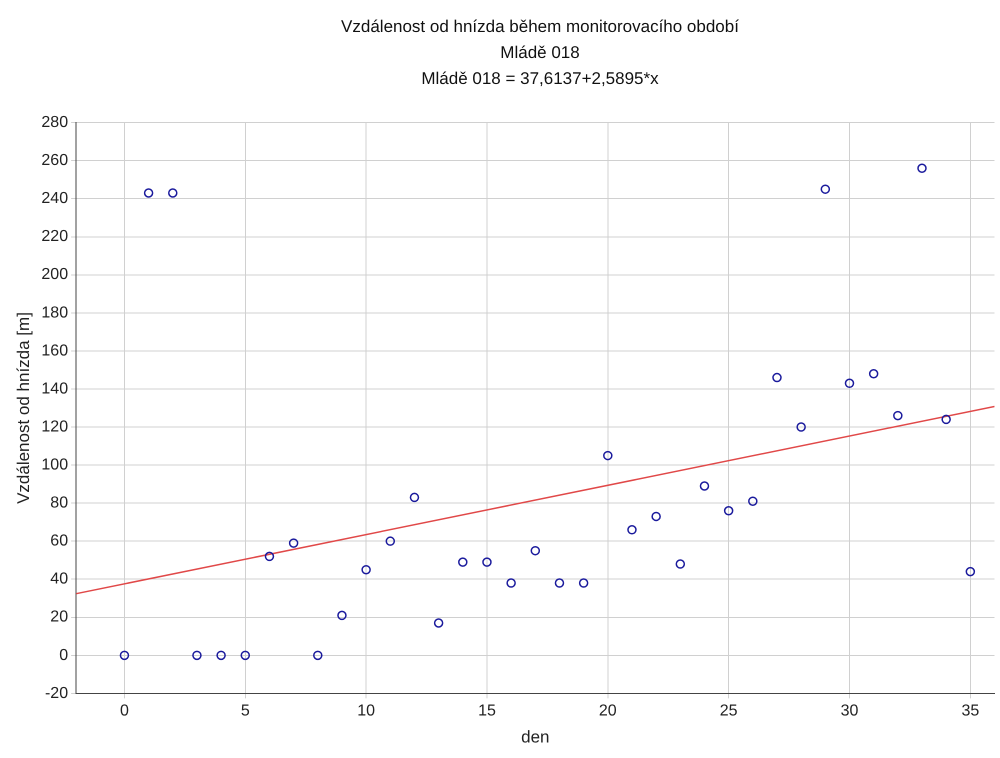 The height and width of the screenshot is (758, 1000). Describe the element at coordinates (59, 579) in the screenshot. I see `y-tick-label: 40` at that location.